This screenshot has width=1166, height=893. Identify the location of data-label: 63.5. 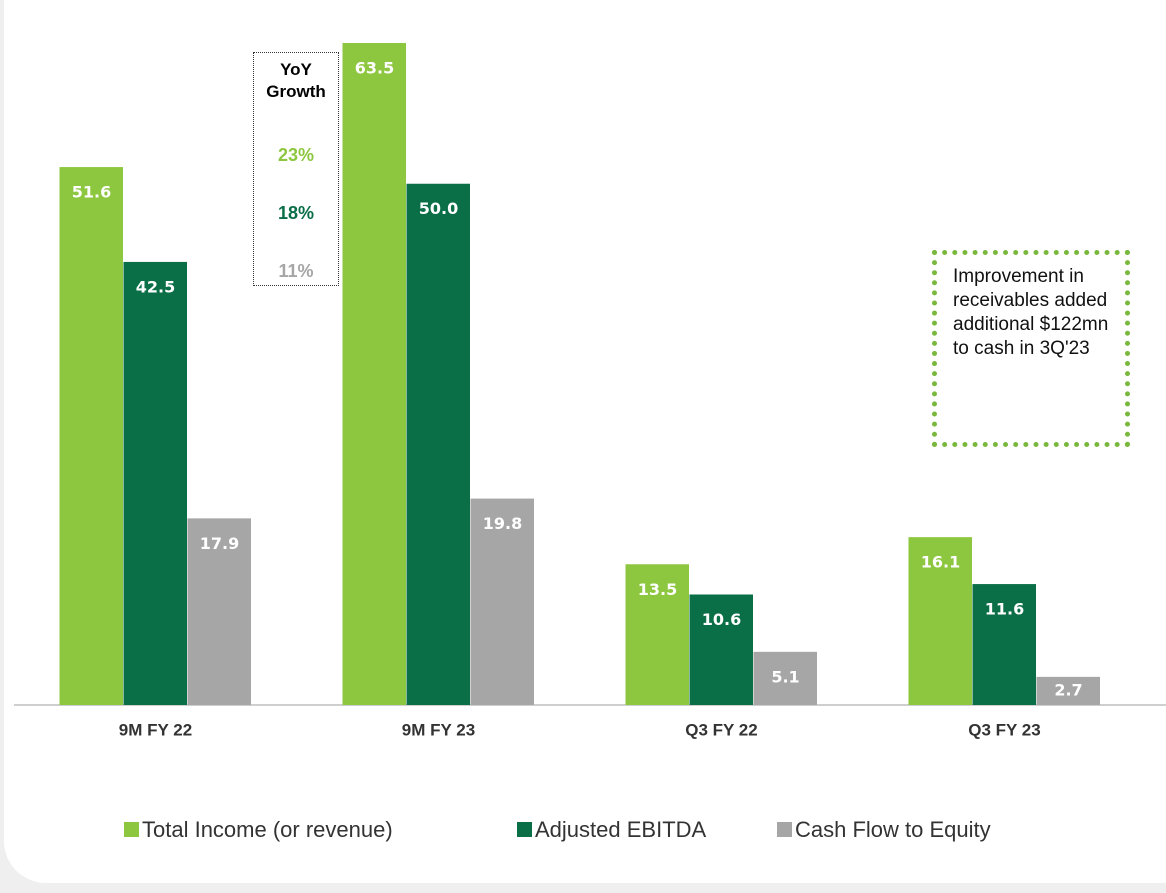
(374, 68).